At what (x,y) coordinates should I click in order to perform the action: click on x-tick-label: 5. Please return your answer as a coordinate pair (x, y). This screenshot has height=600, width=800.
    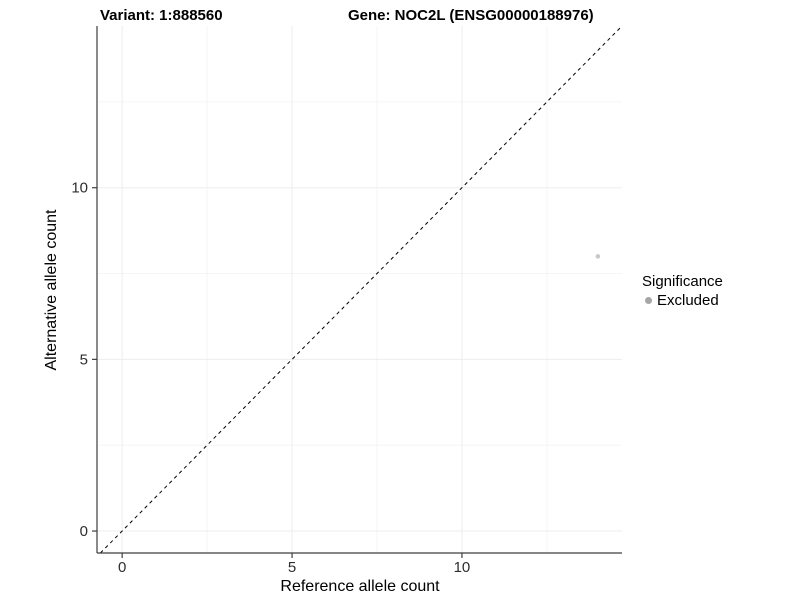
    Looking at the image, I should click on (292, 567).